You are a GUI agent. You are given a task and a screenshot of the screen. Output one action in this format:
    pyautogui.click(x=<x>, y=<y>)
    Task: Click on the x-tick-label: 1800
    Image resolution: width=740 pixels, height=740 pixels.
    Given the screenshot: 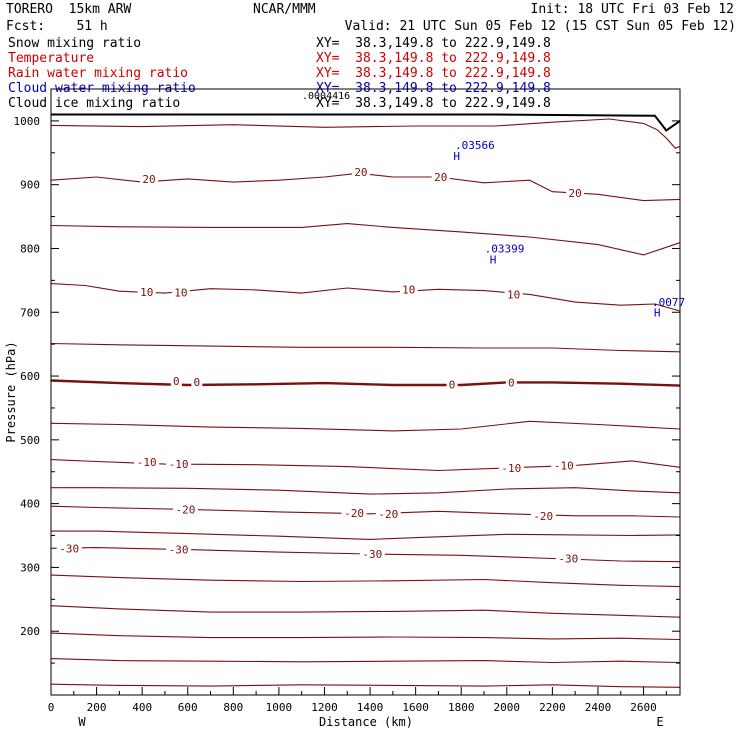 What is the action you would take?
    pyautogui.click(x=461, y=707)
    